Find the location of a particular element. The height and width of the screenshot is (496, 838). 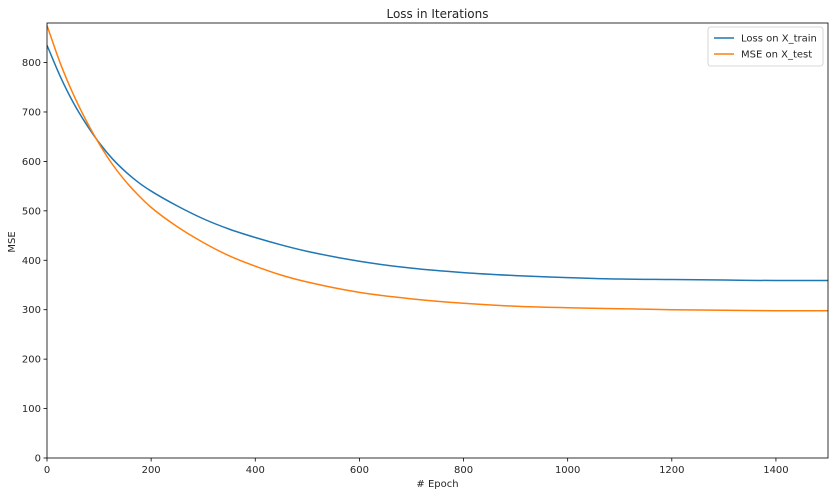

y-tick-label: 500 is located at coordinates (31, 211).